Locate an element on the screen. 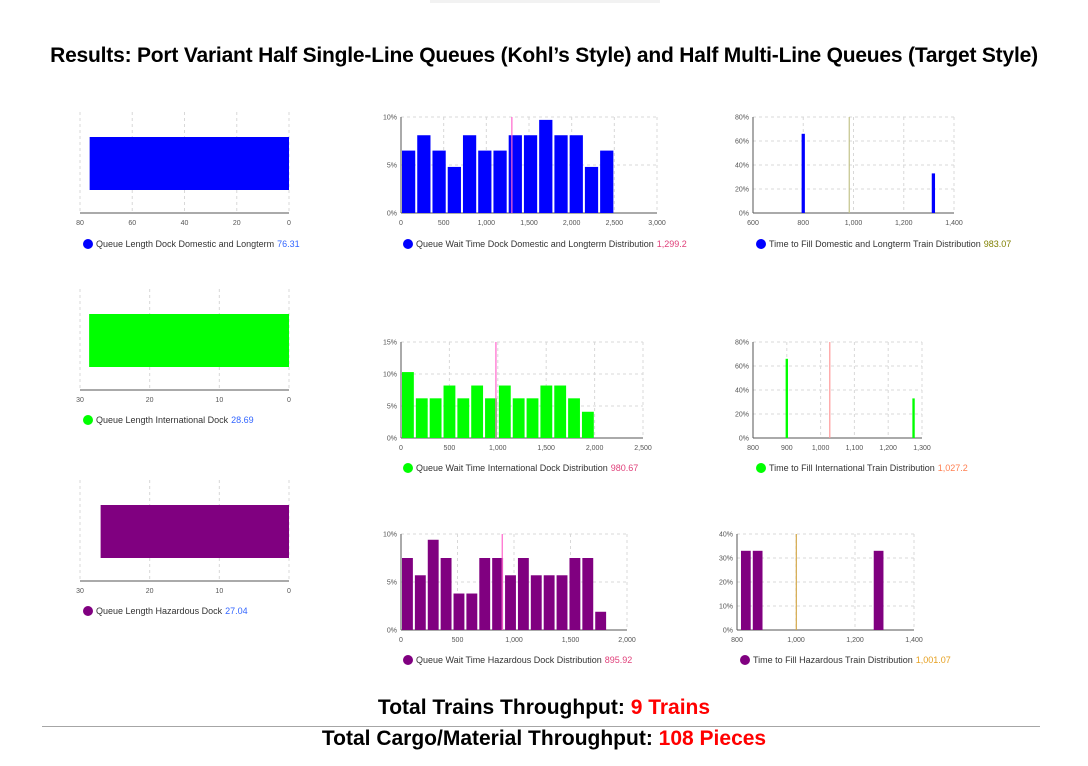 This screenshot has width=1088, height=766. x-tick-label: 60 is located at coordinates (132, 223).